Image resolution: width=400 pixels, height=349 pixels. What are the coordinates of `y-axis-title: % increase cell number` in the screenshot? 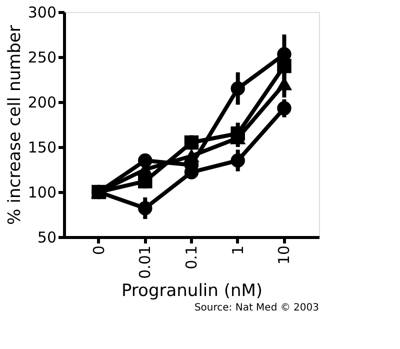 It's located at (14, 125).